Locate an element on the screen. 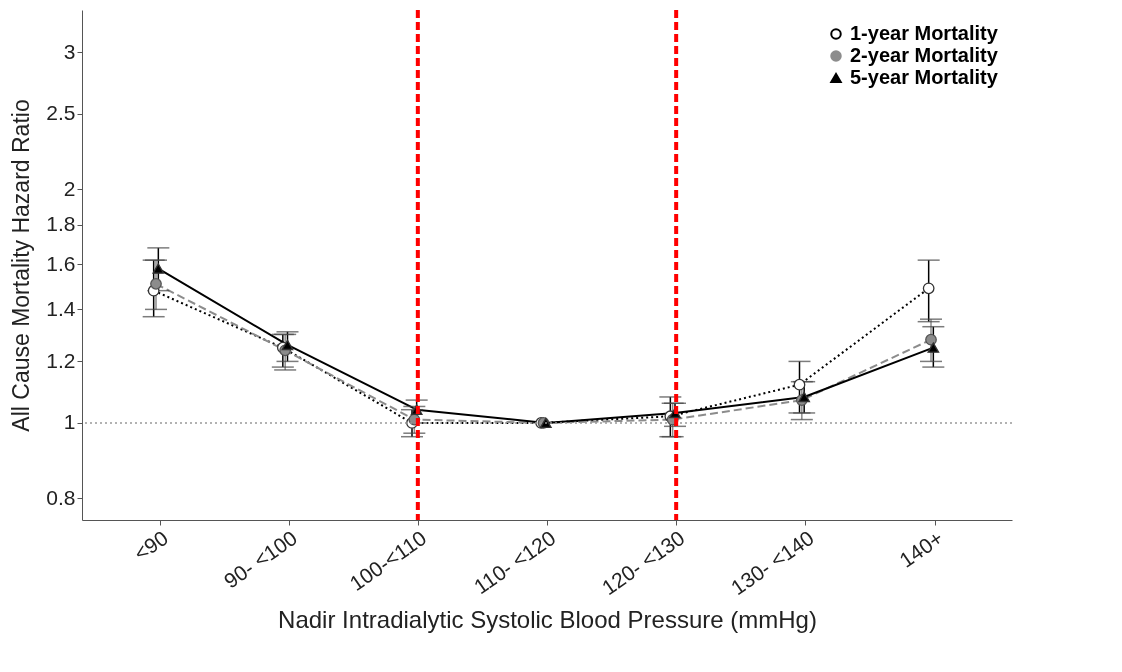 The width and height of the screenshot is (1122, 672). x-tick-label: 120- <130 is located at coordinates (643, 562).